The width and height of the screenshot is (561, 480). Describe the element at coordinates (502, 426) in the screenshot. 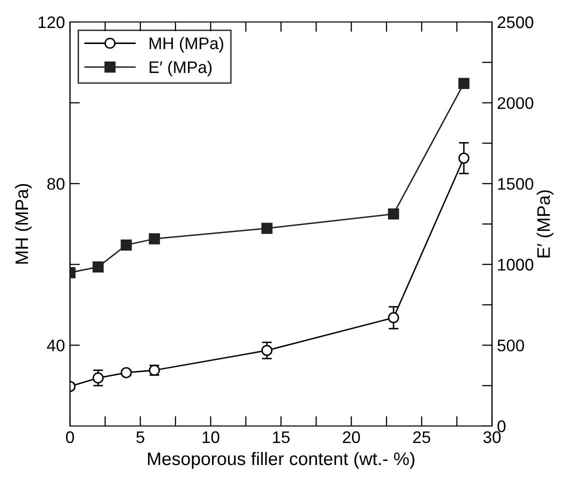

I see `y2-tick-label: 0` at that location.